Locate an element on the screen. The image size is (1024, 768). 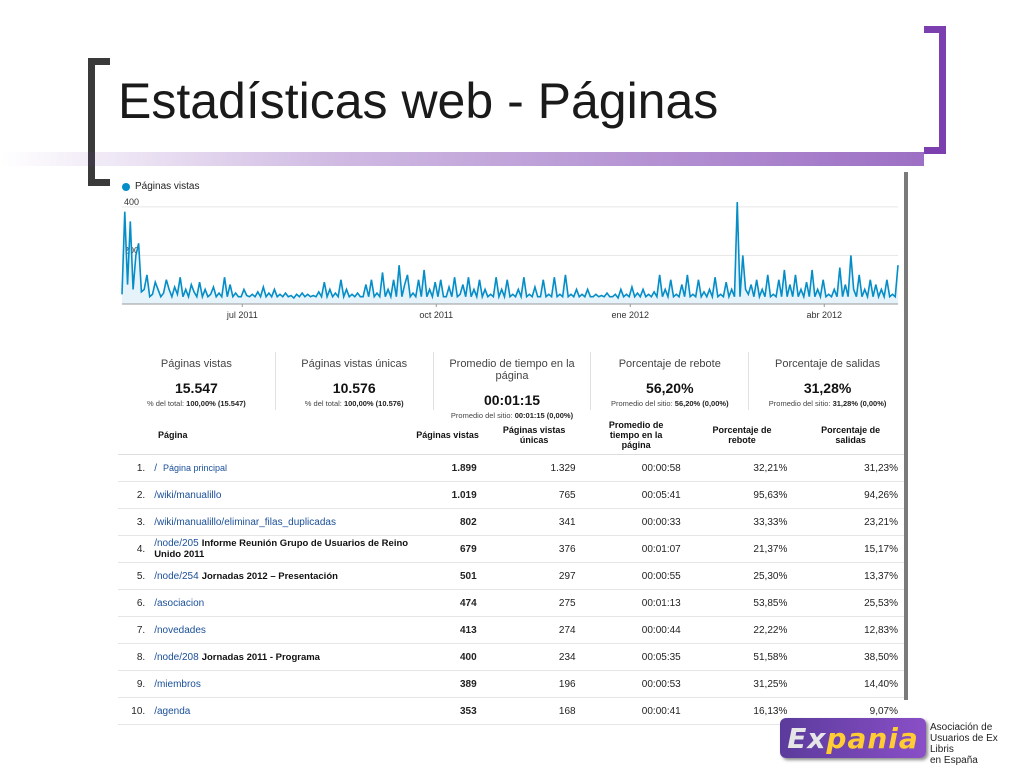
summary-sub: Promedio del sitio: 00:01:15 (0,00%) is located at coordinates (512, 415).